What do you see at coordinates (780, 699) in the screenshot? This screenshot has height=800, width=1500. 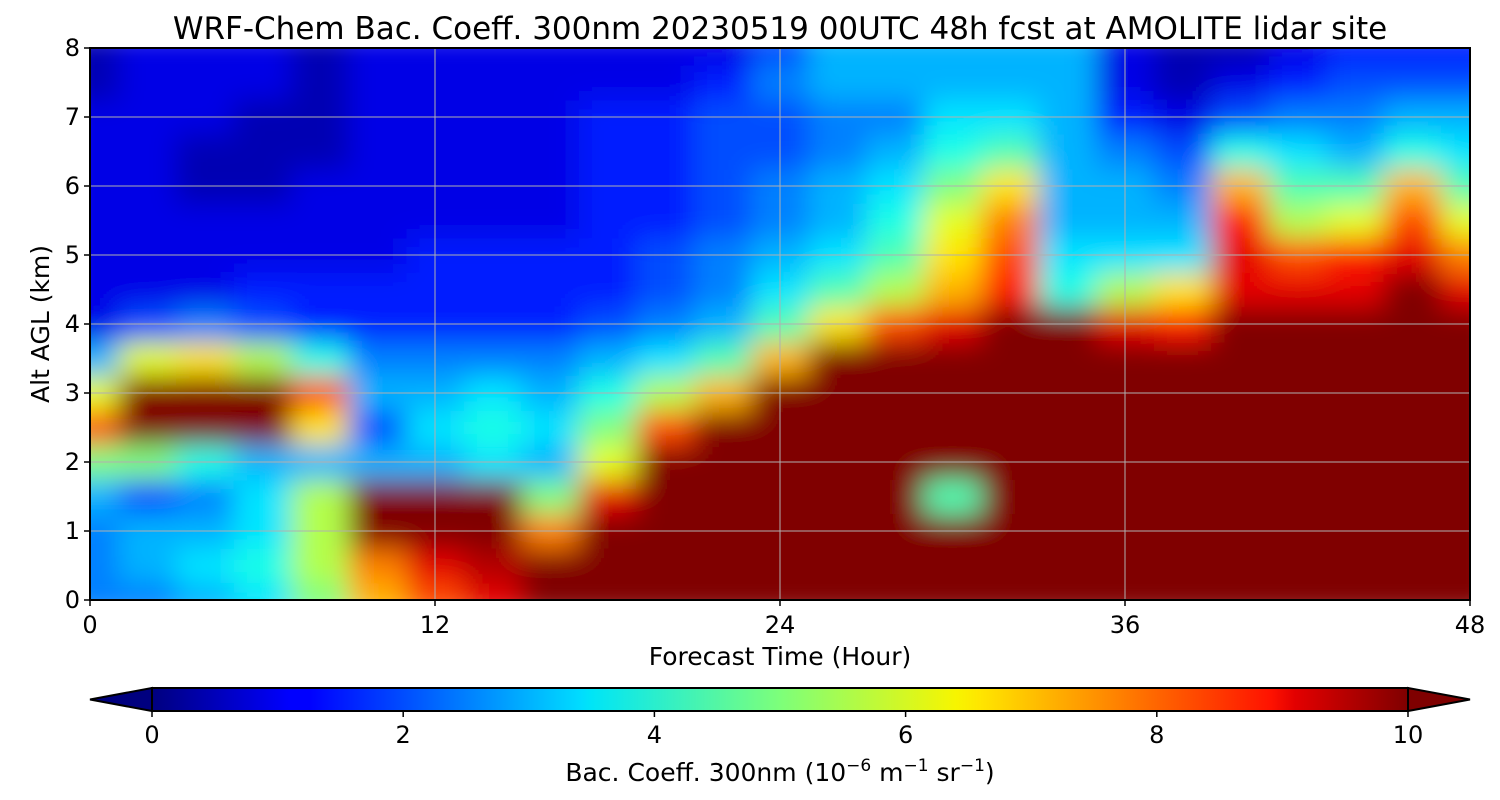 I see `colorbar-gradient` at bounding box center [780, 699].